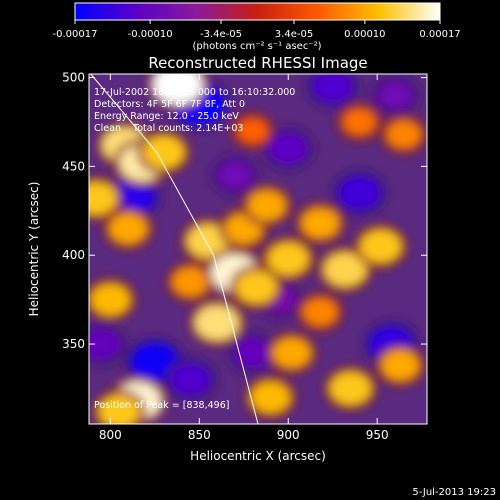 This screenshot has width=500, height=500. What do you see at coordinates (75, 34) in the screenshot?
I see `colorbar-tick-label: -0.00017` at bounding box center [75, 34].